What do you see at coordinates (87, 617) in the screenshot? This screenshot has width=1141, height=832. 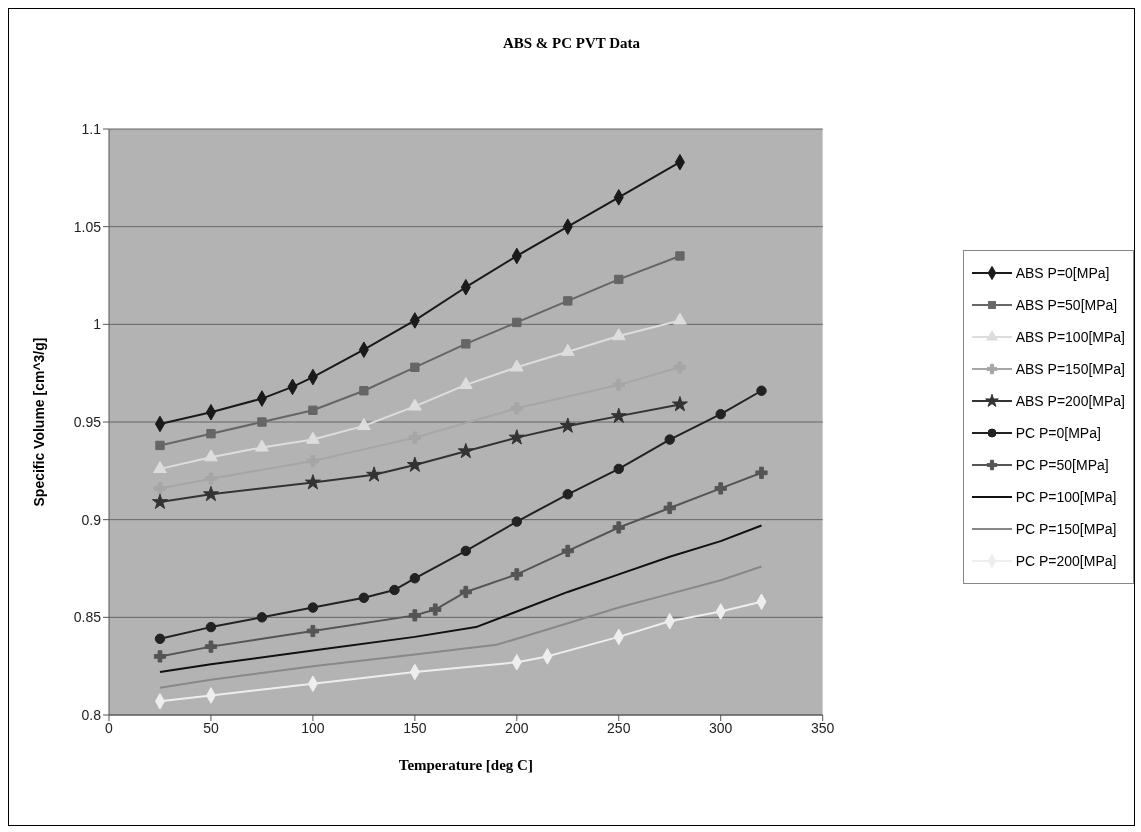 I see `y-tick-label: 0.85` at bounding box center [87, 617].